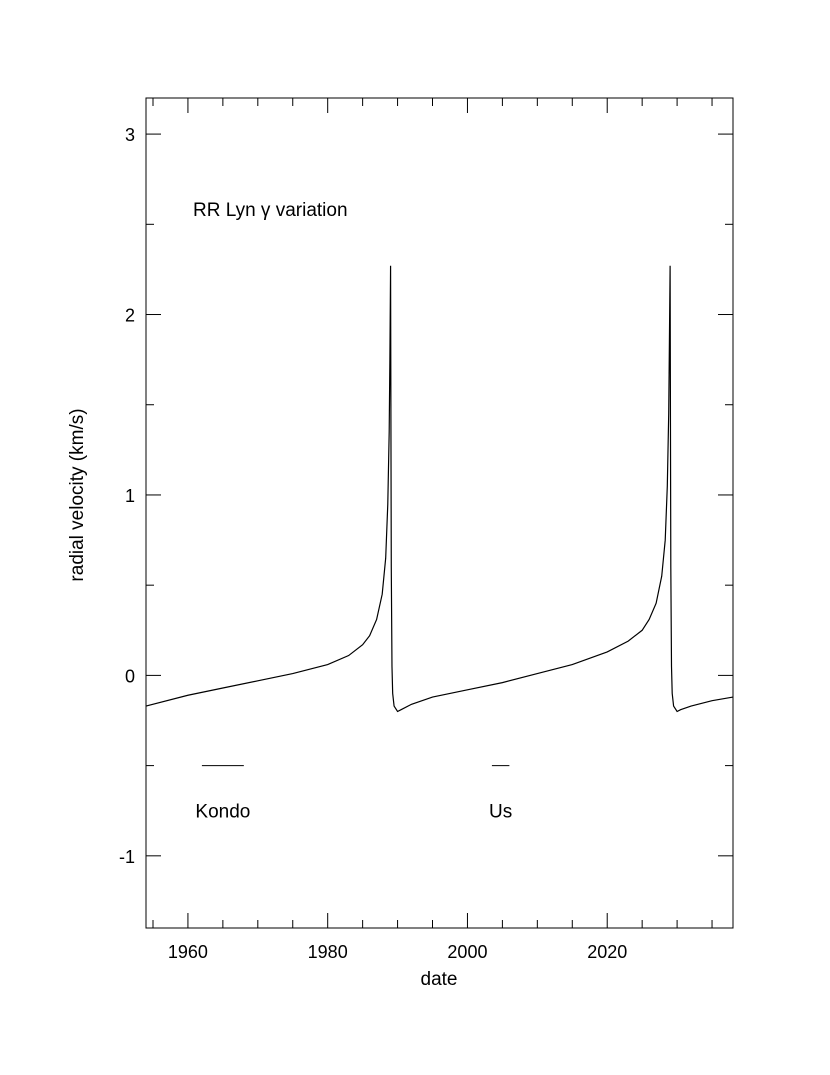 This screenshot has height=1075, width=830. Describe the element at coordinates (130, 496) in the screenshot. I see `y-tick-label: 1` at that location.